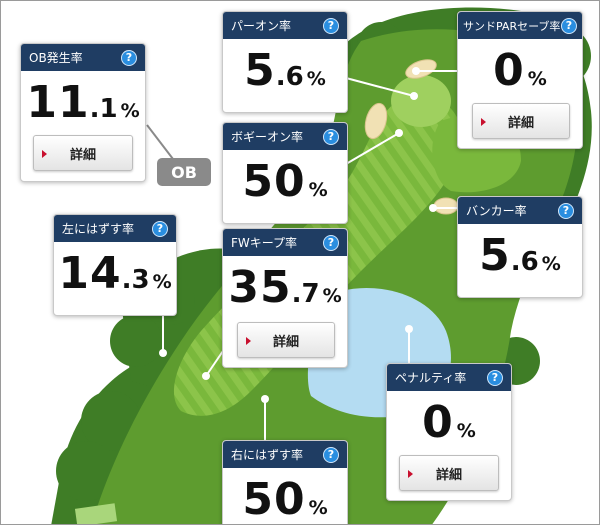  What do you see at coordinates (431, 378) in the screenshot?
I see `stat-label: ペナルティ率` at bounding box center [431, 378].